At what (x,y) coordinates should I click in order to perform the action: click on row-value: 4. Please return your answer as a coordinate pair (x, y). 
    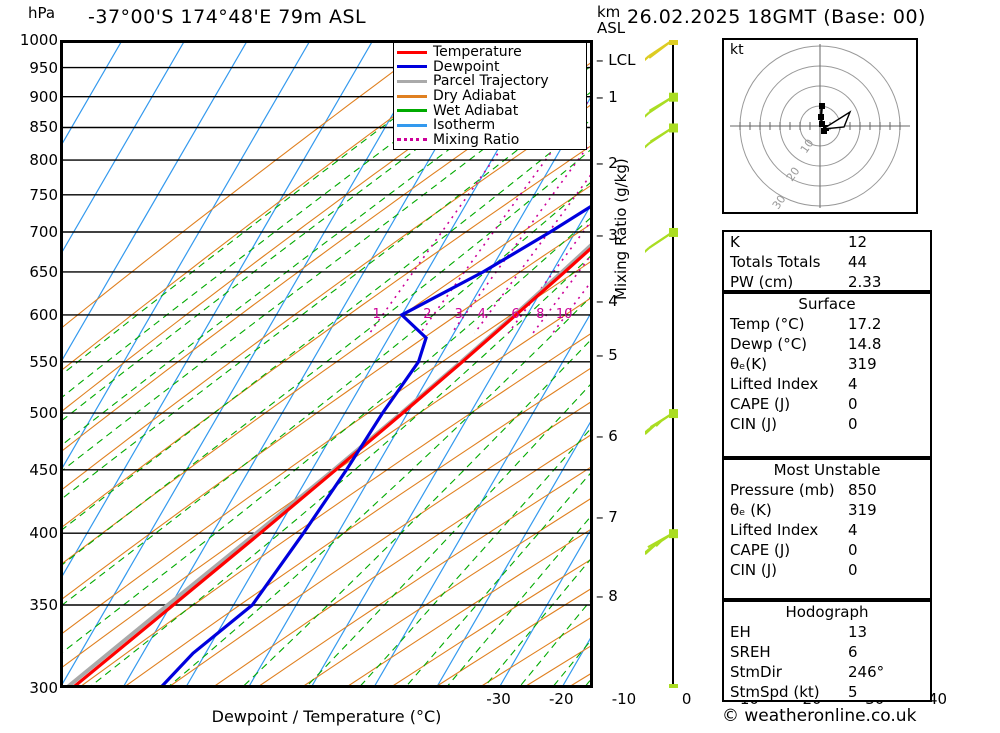
    Looking at the image, I should click on (853, 530).